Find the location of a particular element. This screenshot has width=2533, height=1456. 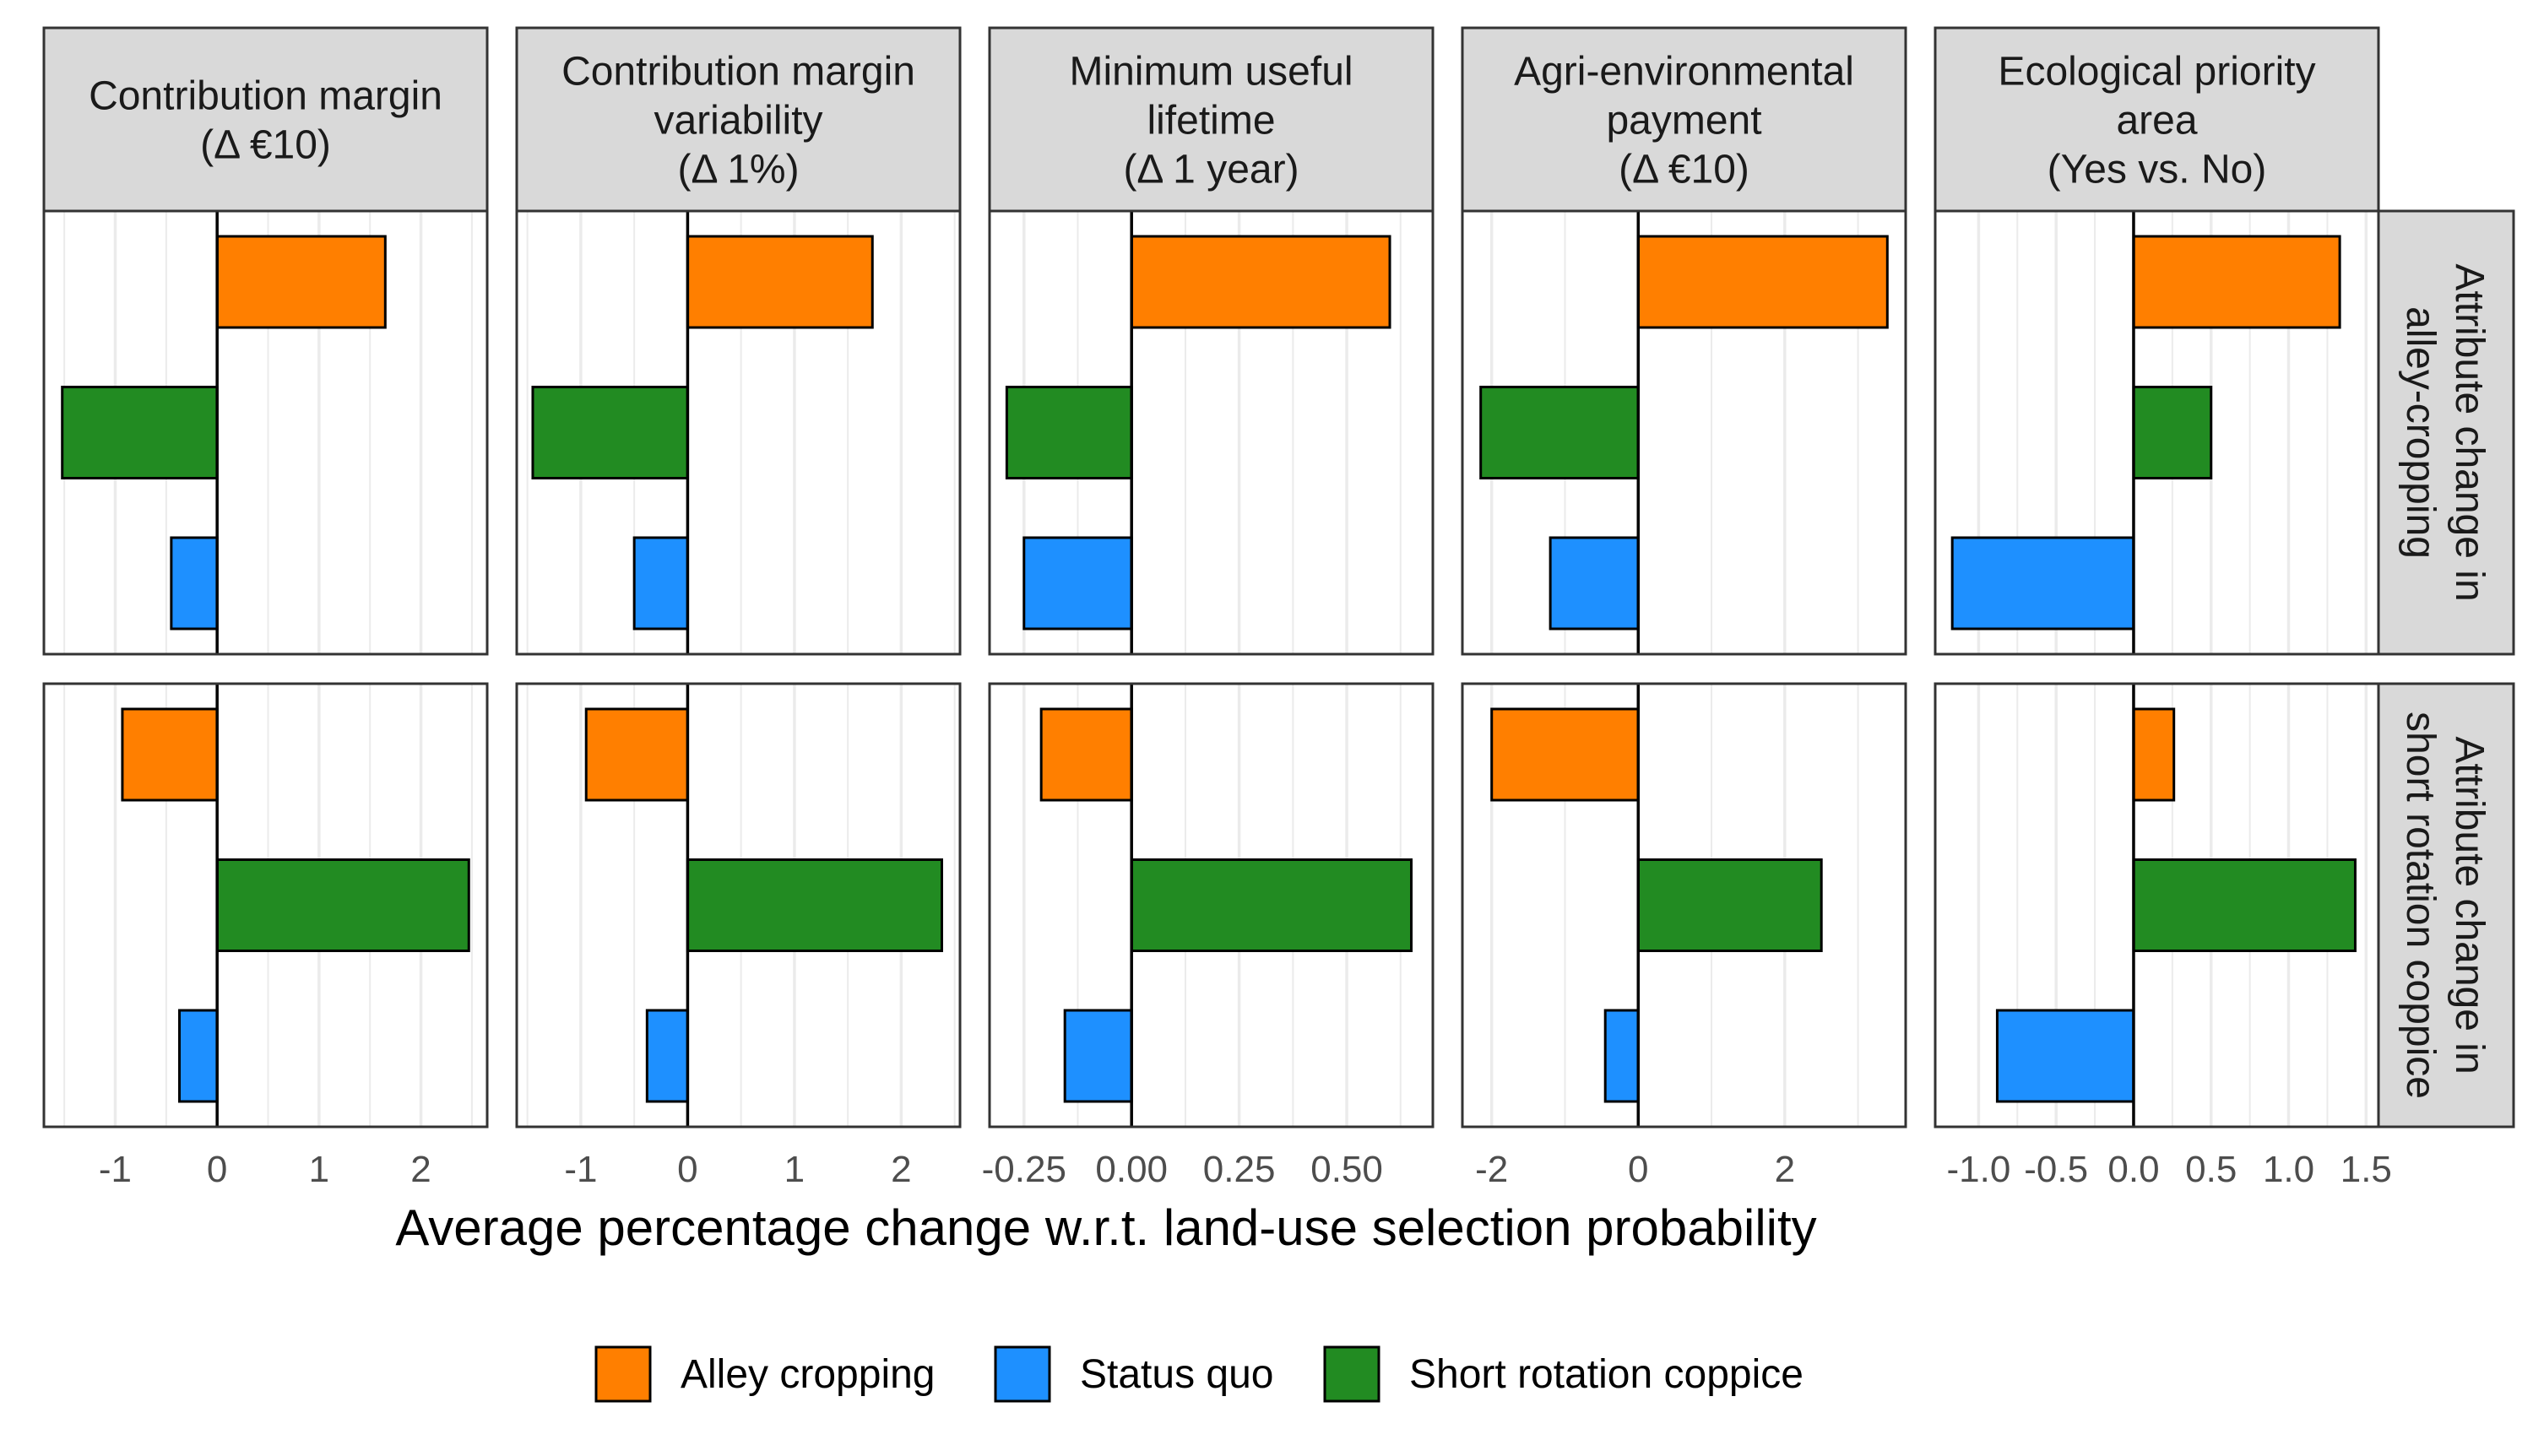

x-tick-label: -0.25 is located at coordinates (1024, 1169).